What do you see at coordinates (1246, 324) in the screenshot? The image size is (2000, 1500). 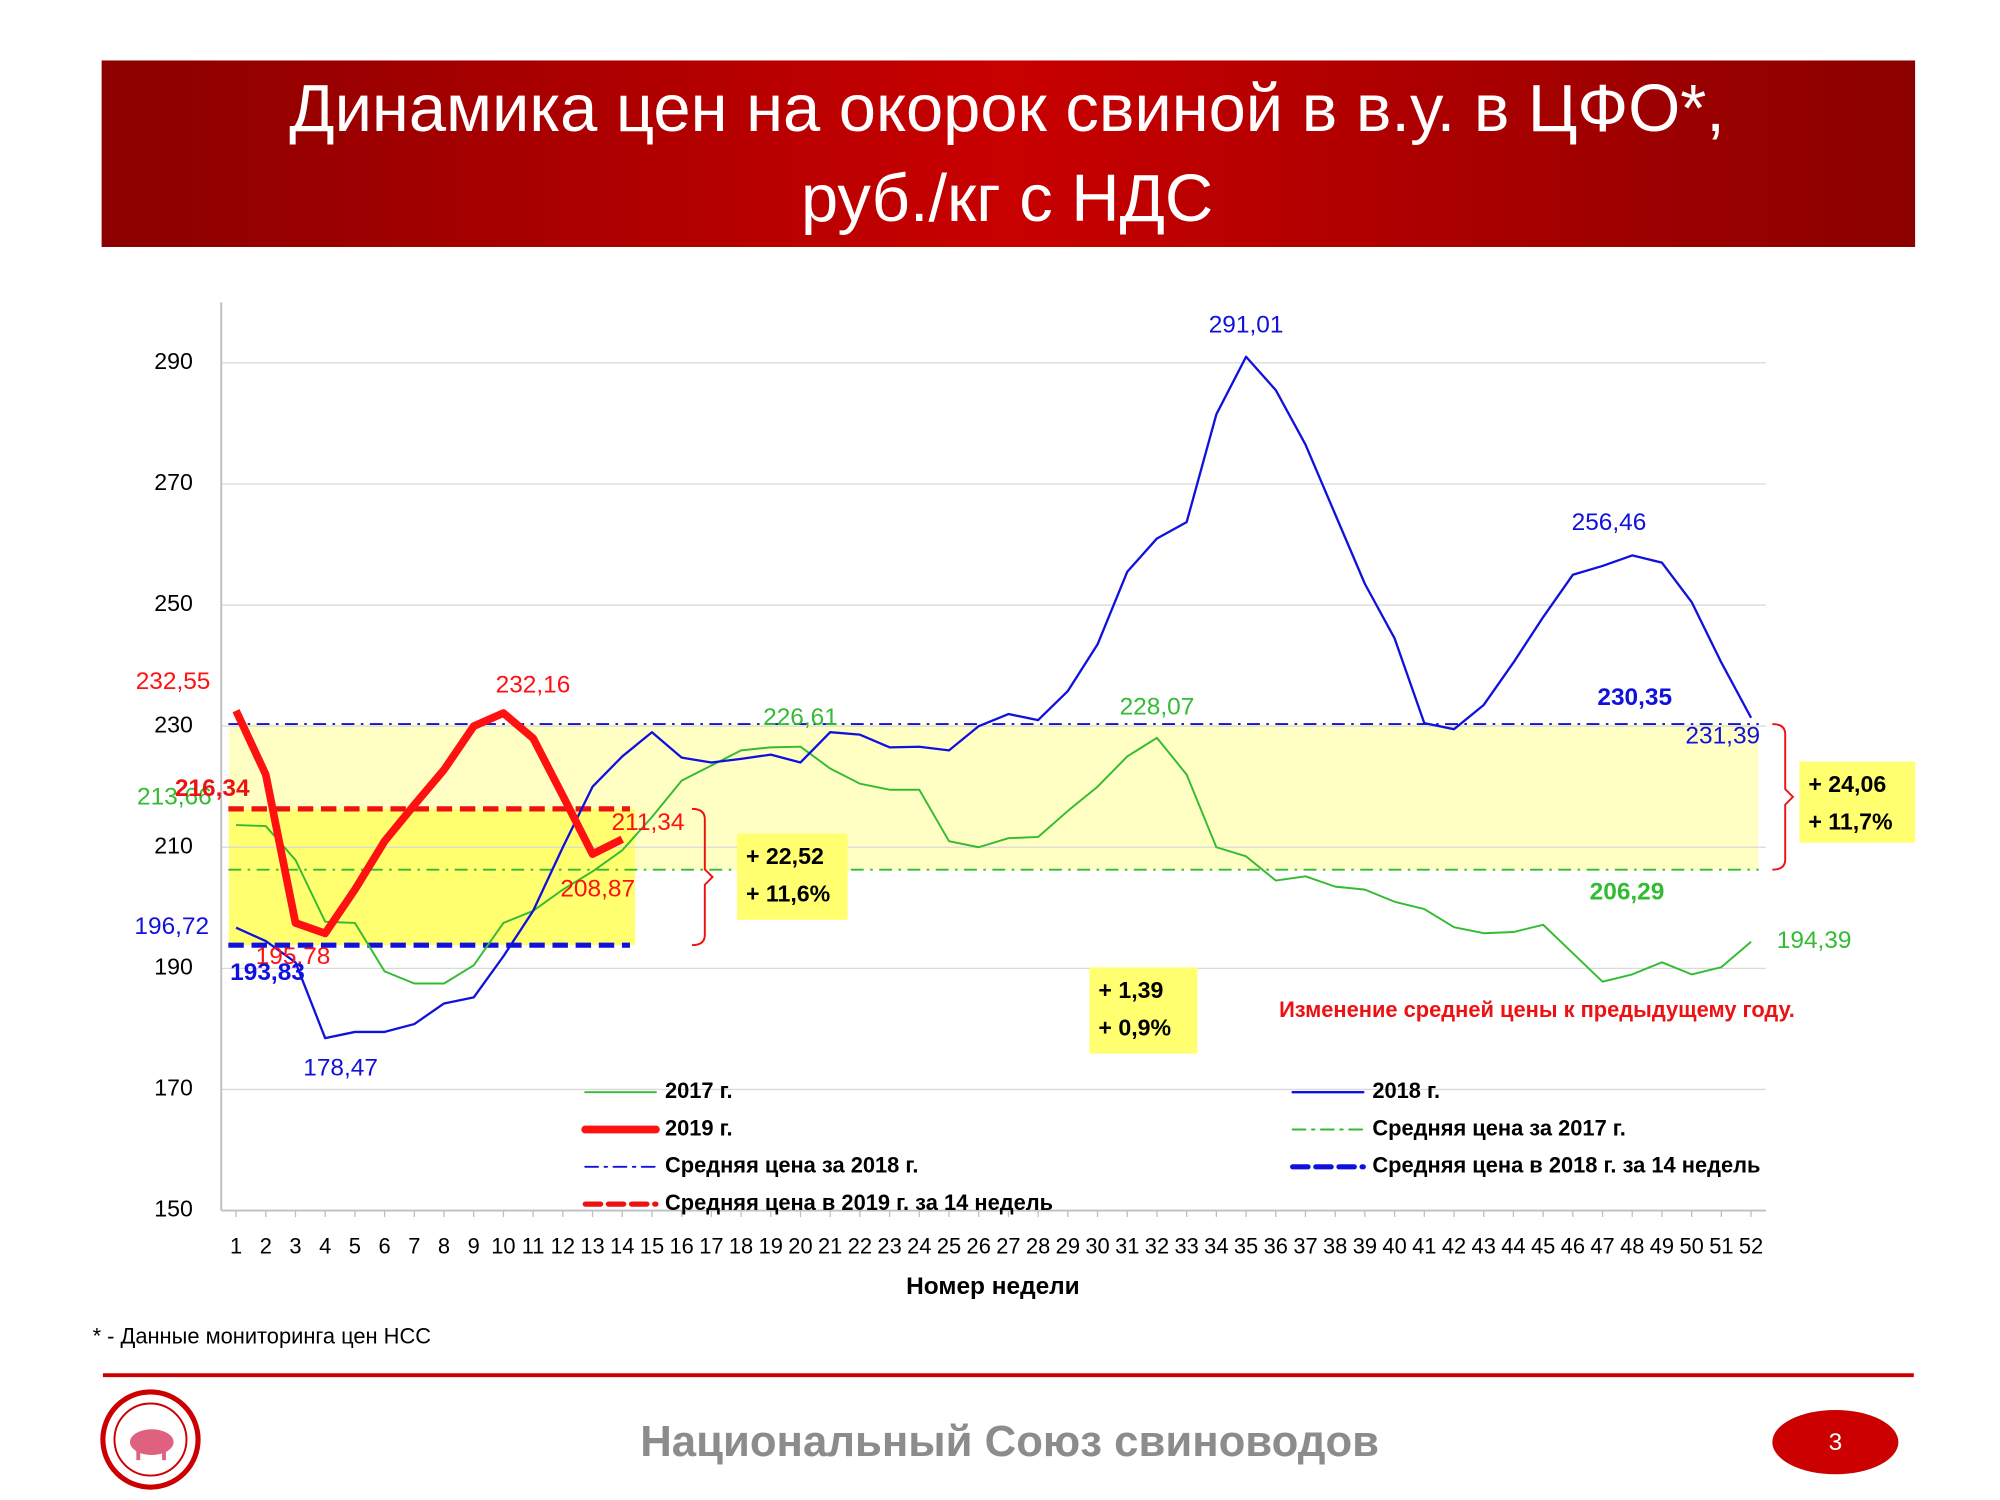 I see `value-label: 291,01` at bounding box center [1246, 324].